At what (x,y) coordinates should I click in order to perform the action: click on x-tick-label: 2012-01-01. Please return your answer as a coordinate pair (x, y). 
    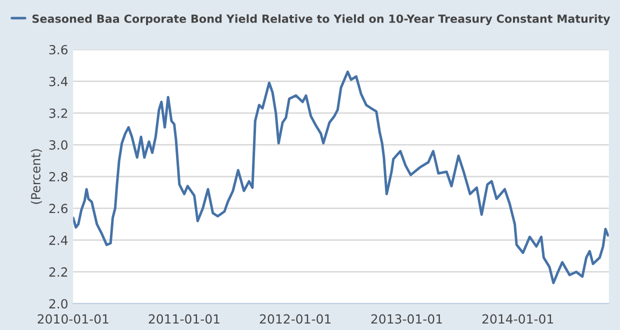
    Looking at the image, I should click on (295, 319).